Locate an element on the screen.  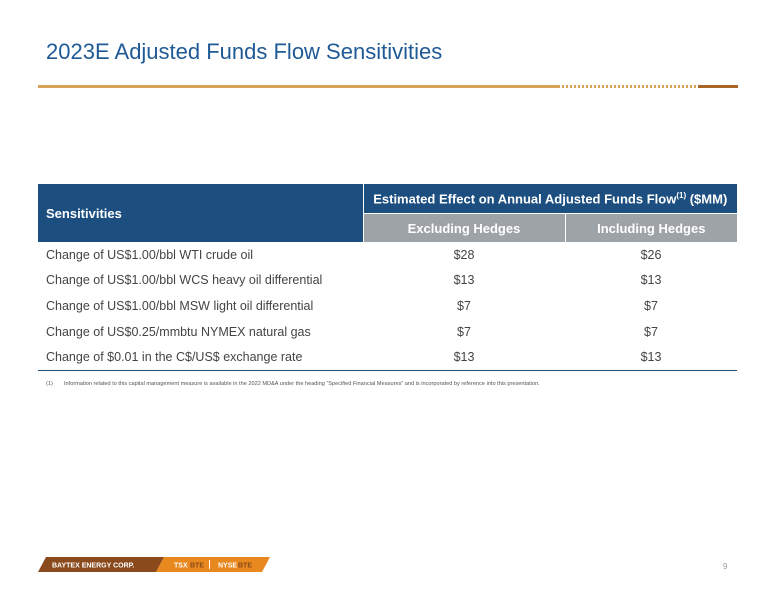
excluding-hedges-value: $28 is located at coordinates (464, 254).